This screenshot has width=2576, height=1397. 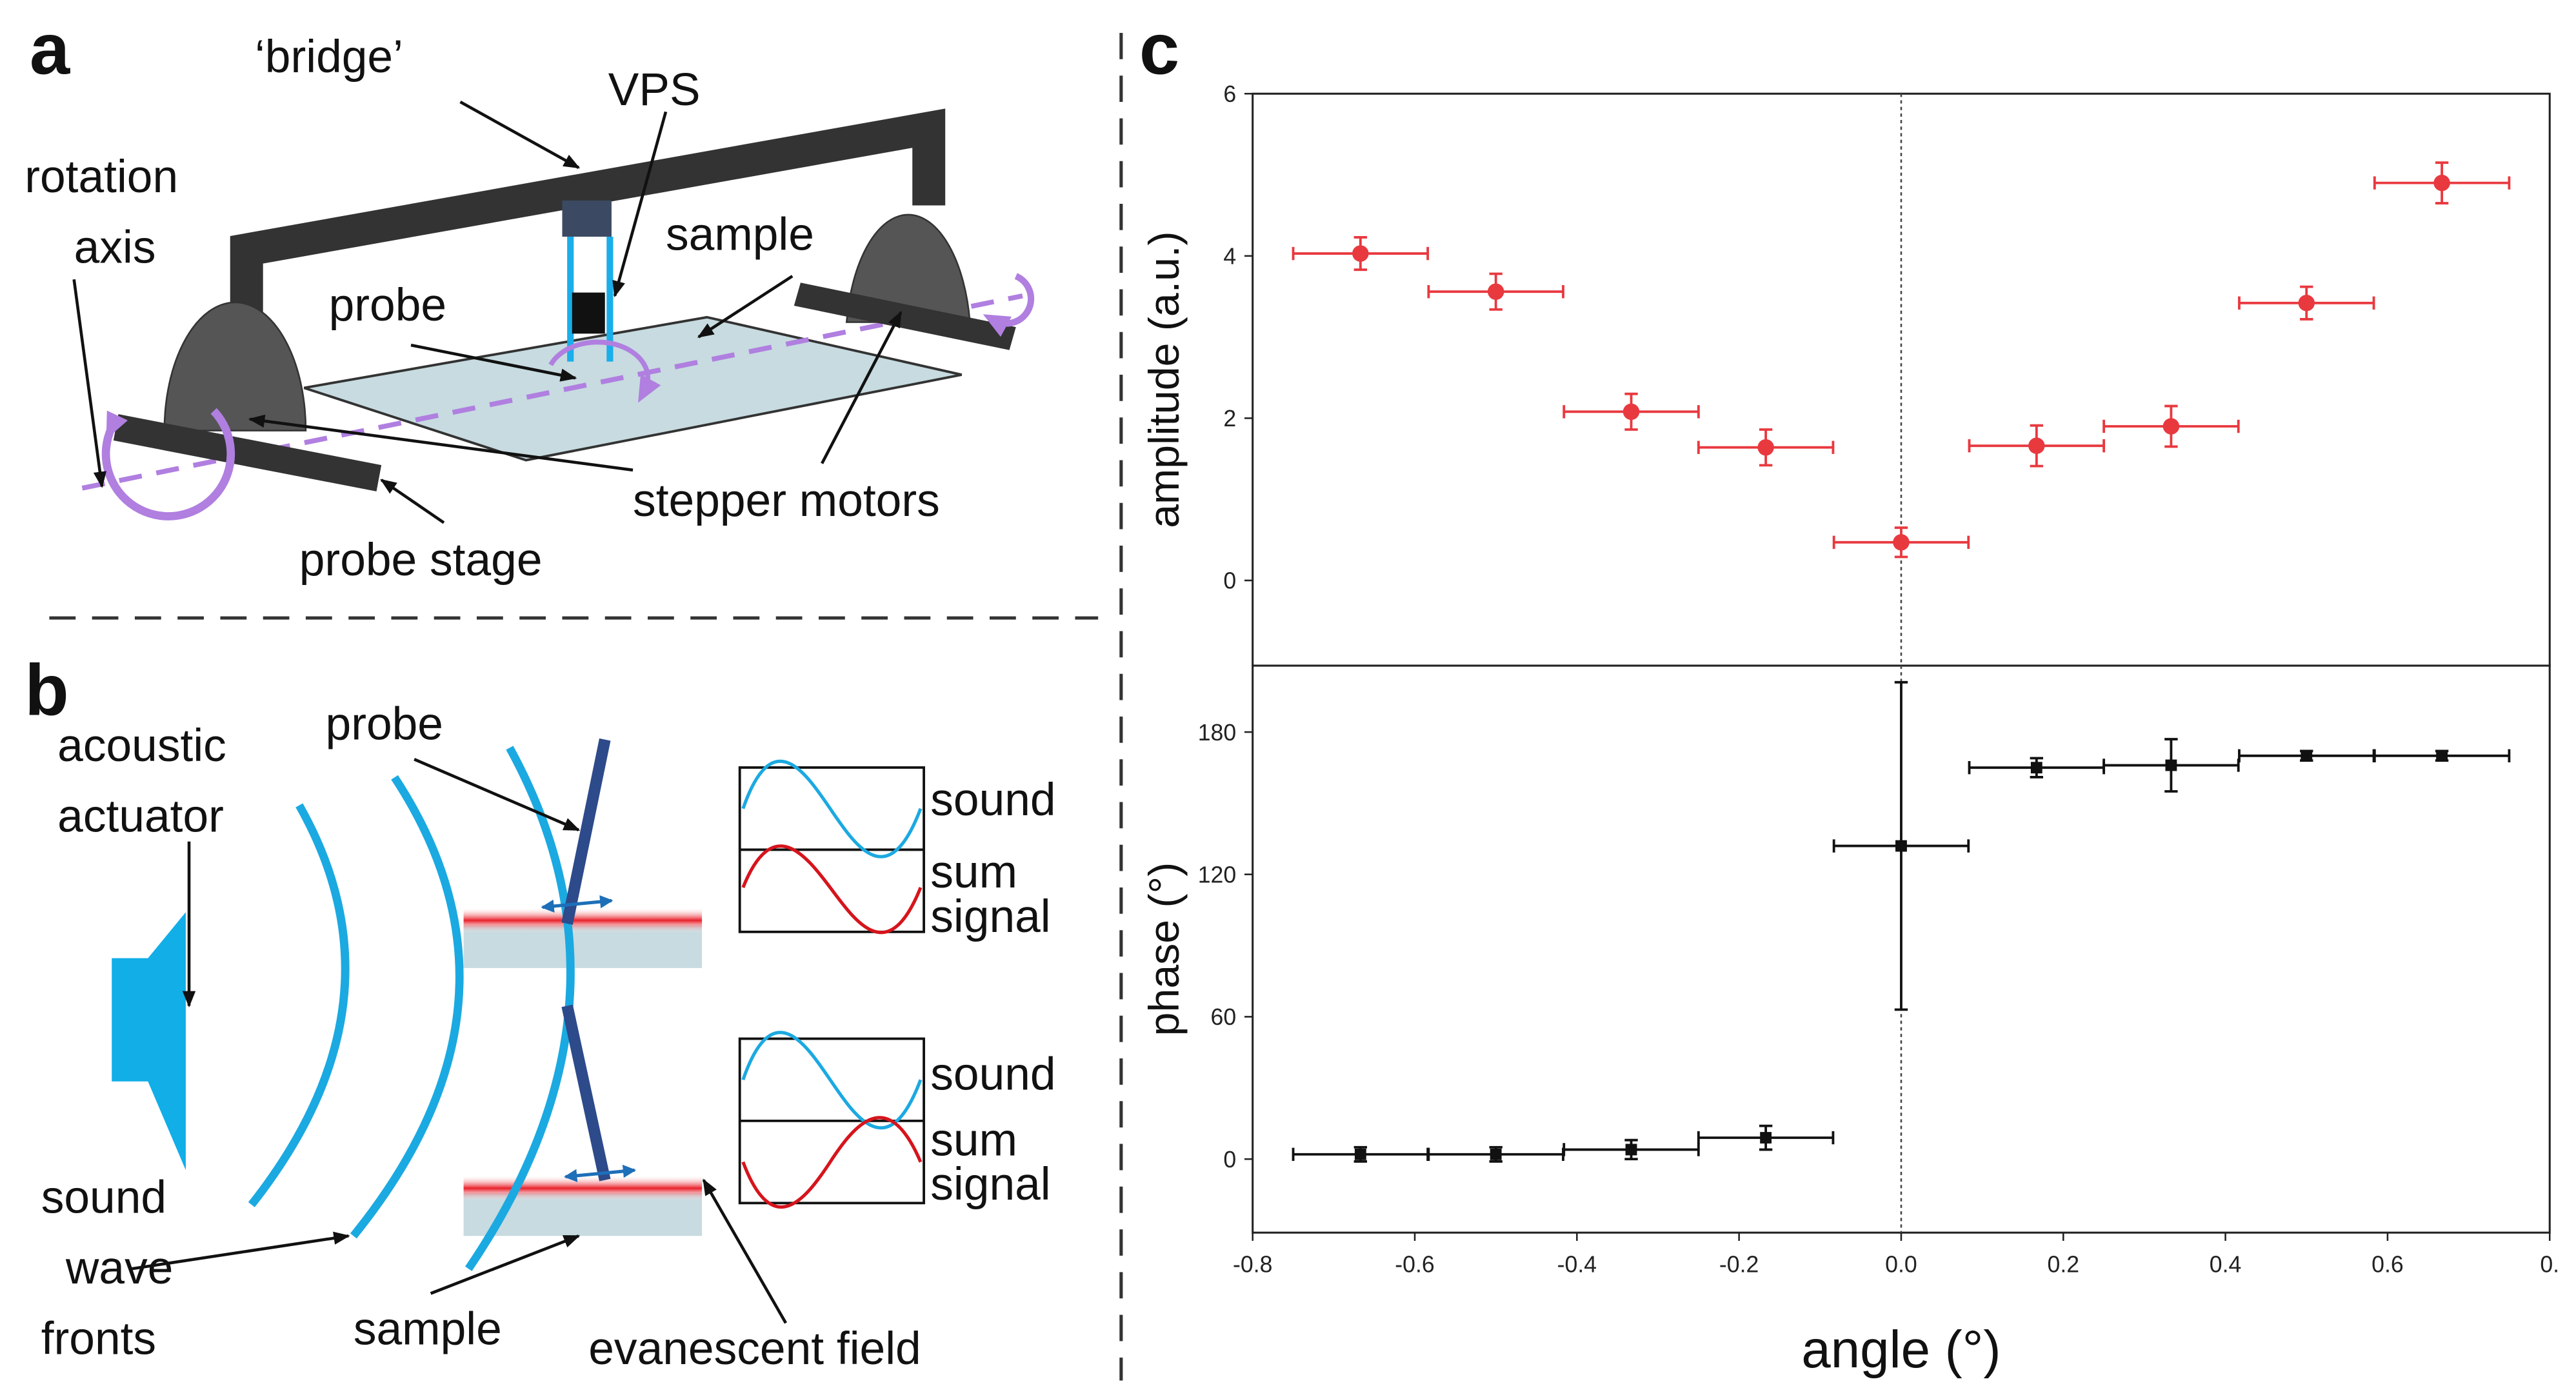 I want to click on bridge, so click(x=588, y=218).